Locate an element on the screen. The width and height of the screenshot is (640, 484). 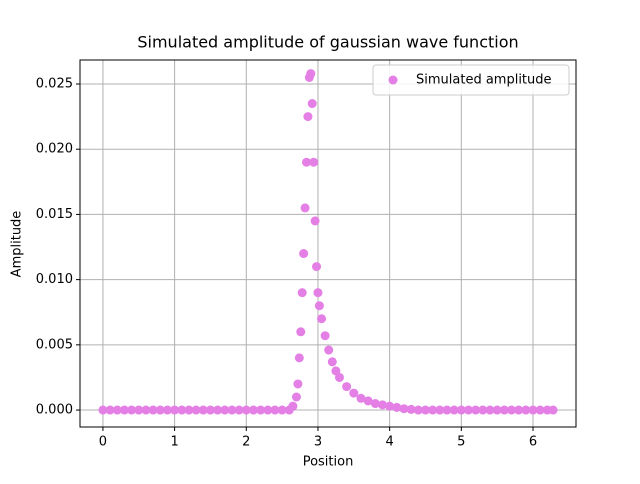
y-tick-label: 0.010 is located at coordinates (54, 279).